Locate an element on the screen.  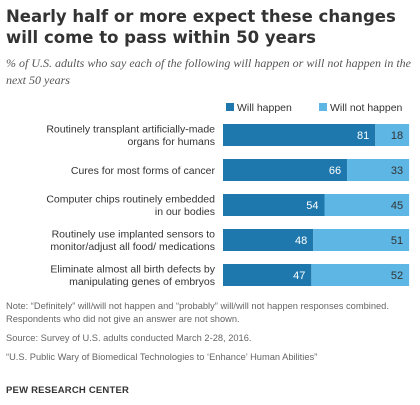
data-label: 18 is located at coordinates (397, 136).